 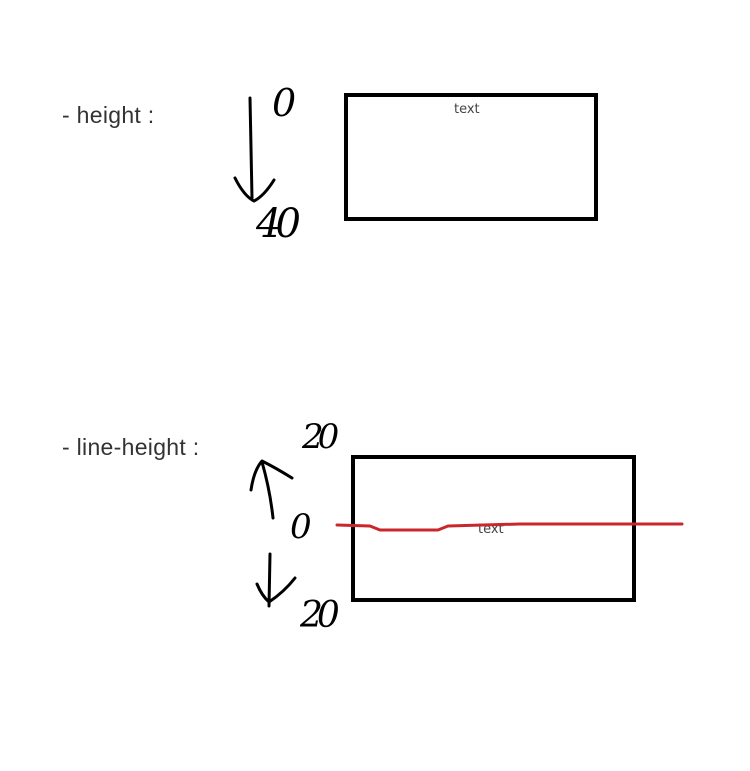 What do you see at coordinates (301, 527) in the screenshot?
I see `line-height-annotation-middle: 0` at bounding box center [301, 527].